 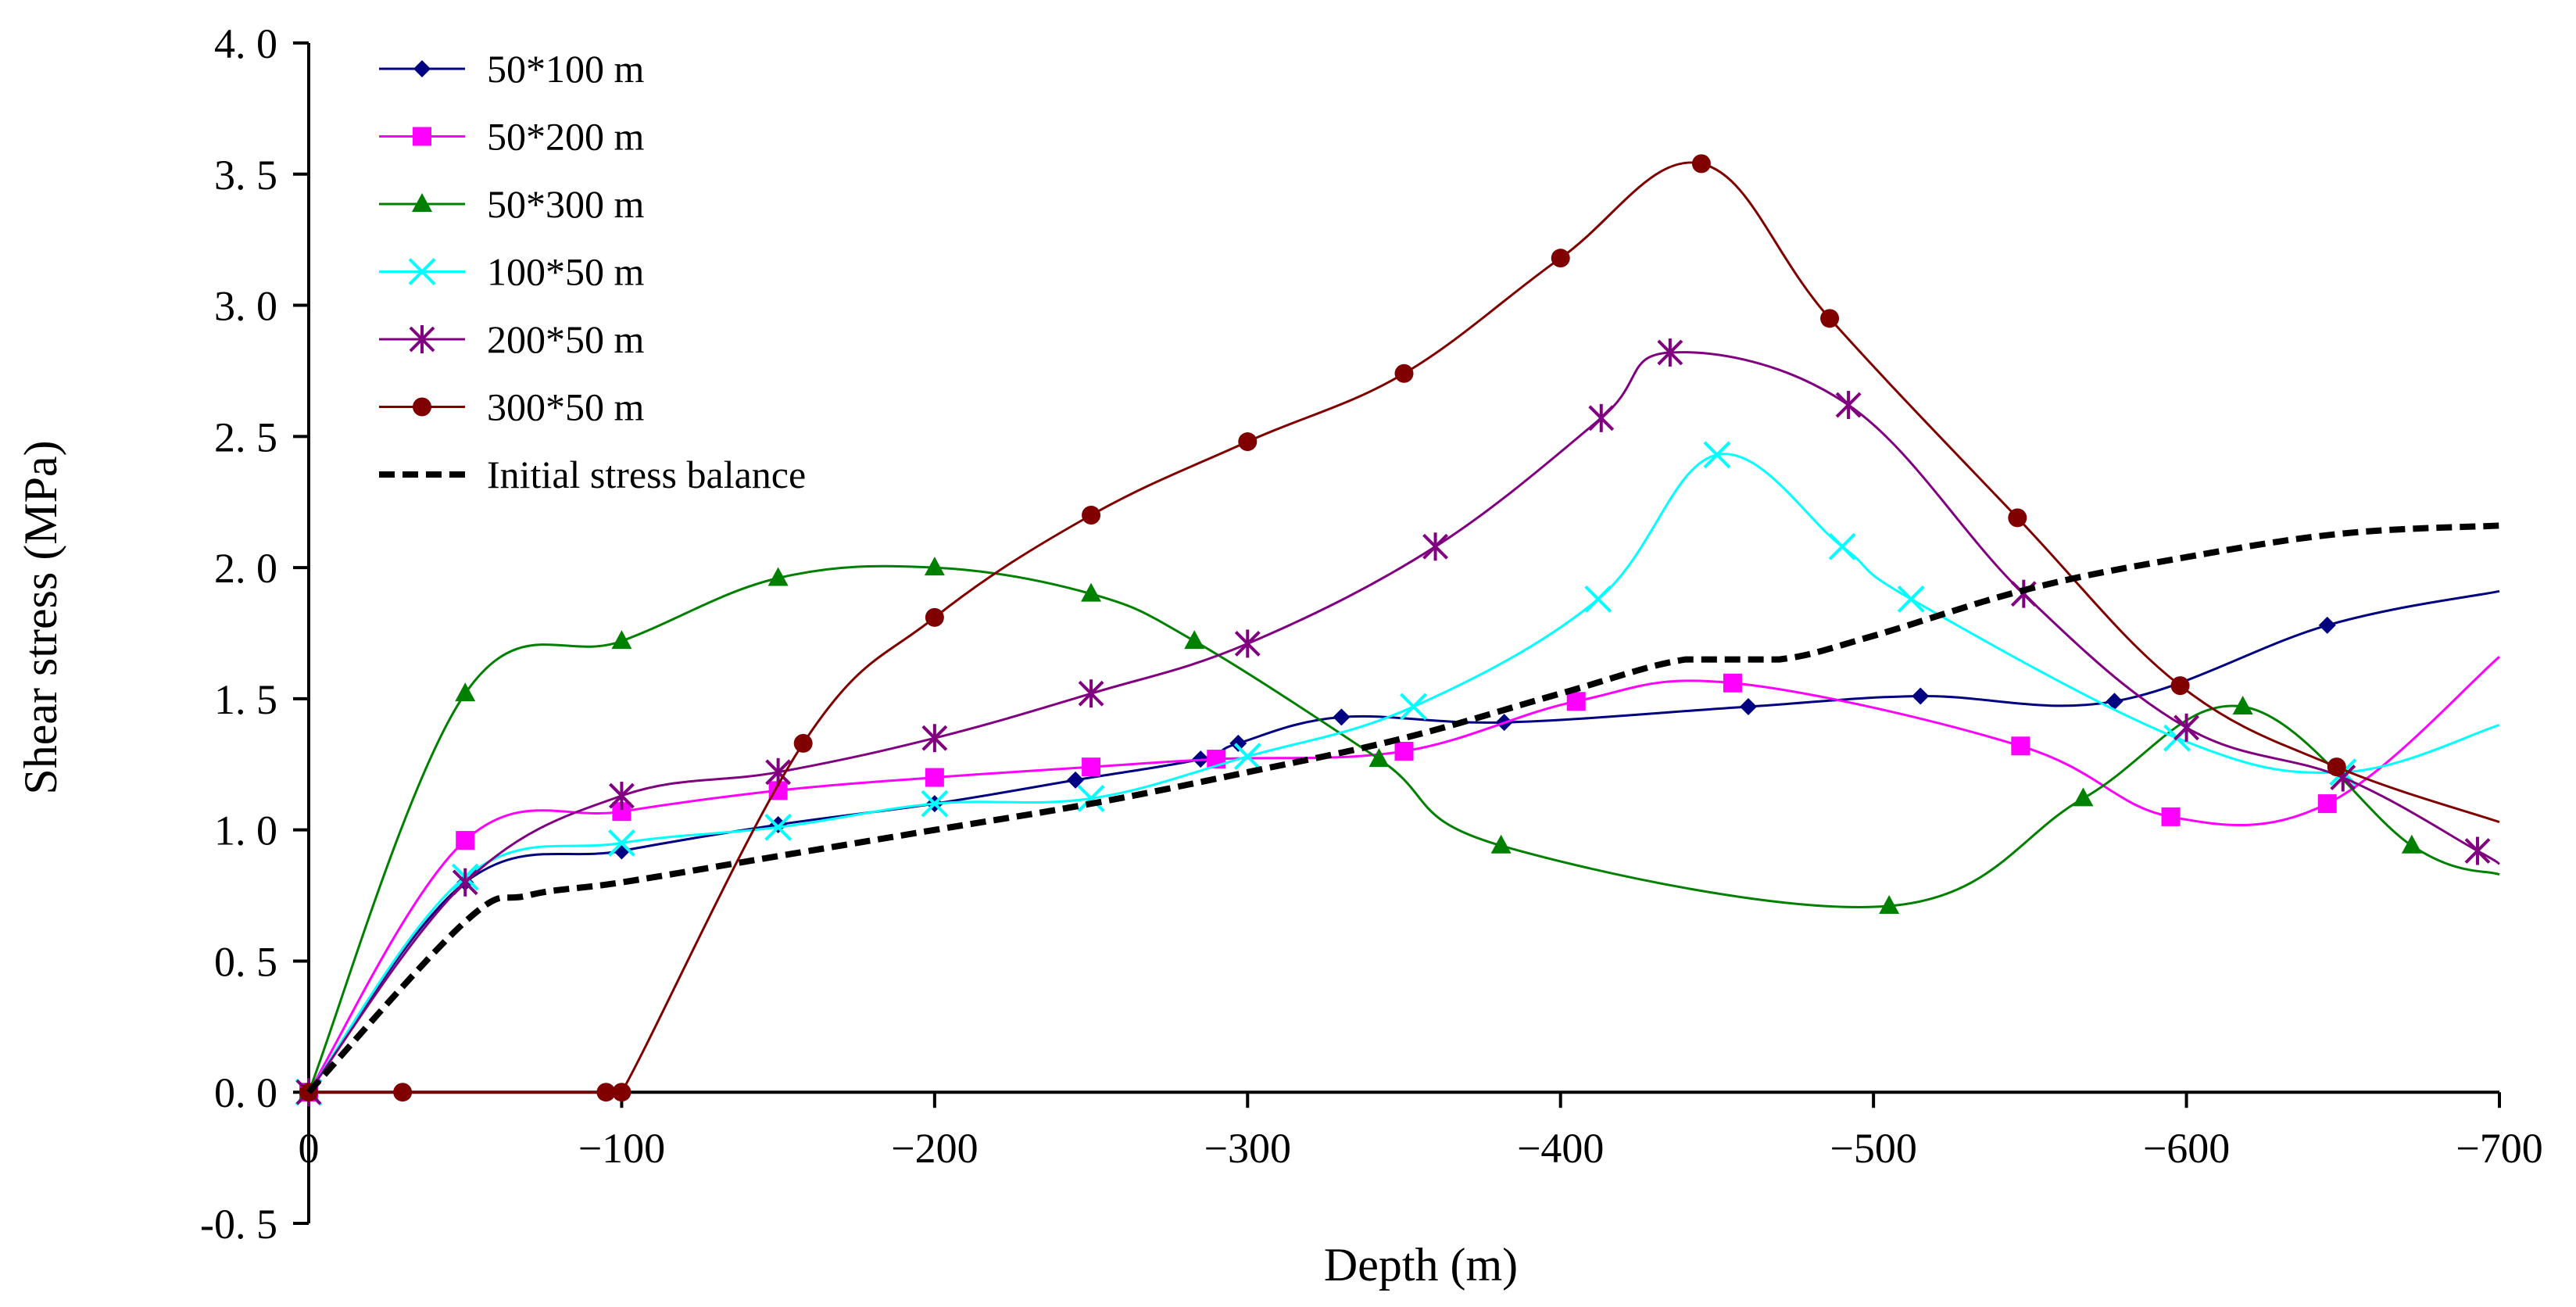 What do you see at coordinates (512, 272) in the screenshot?
I see `legend-item-3: 100*50 m` at bounding box center [512, 272].